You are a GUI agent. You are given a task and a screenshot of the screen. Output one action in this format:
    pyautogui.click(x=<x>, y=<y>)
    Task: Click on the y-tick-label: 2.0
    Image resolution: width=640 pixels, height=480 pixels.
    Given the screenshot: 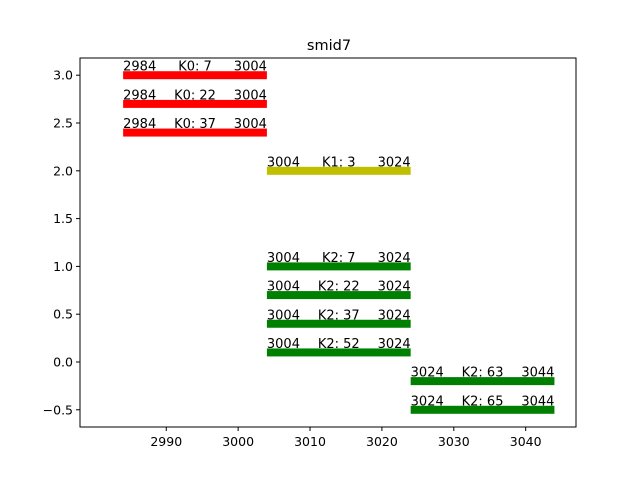 What is the action you would take?
    pyautogui.click(x=63, y=170)
    